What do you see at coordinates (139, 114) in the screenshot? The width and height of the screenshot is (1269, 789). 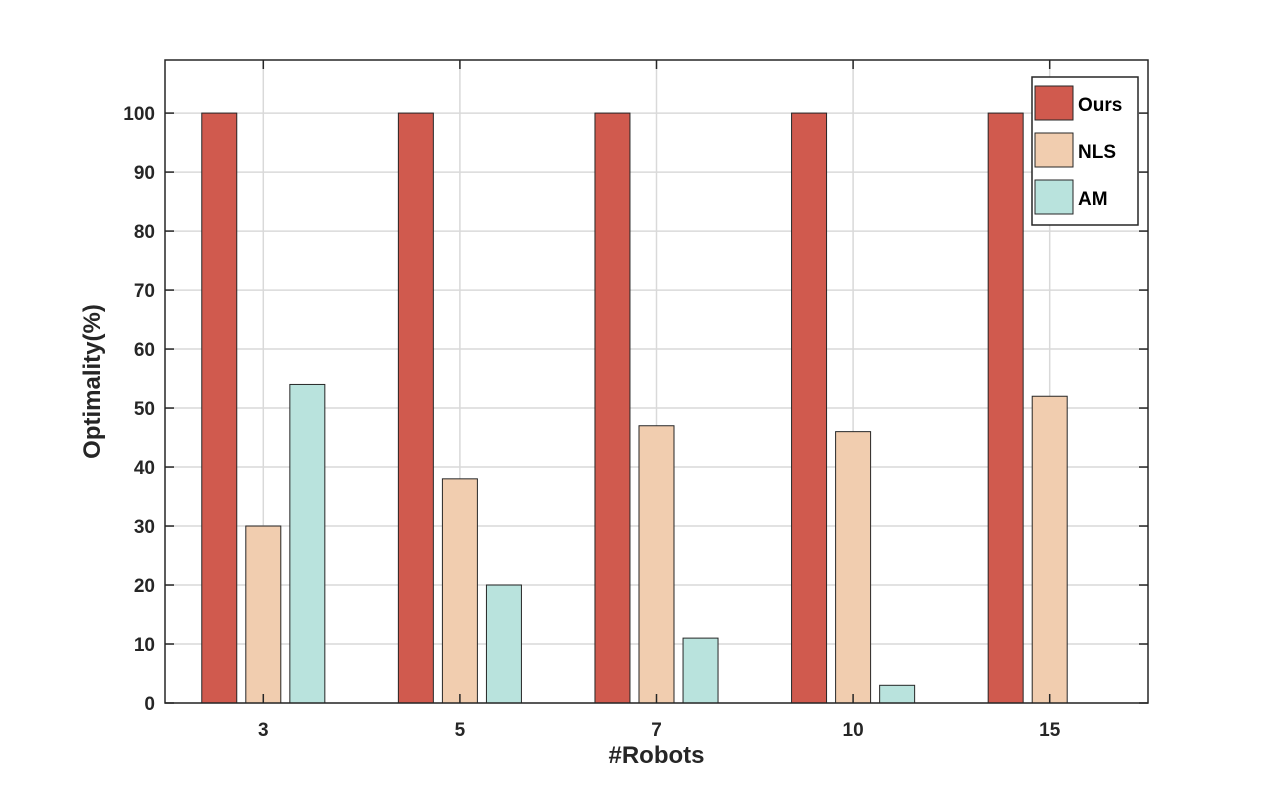 I see `y-tick-label: 100` at bounding box center [139, 114].